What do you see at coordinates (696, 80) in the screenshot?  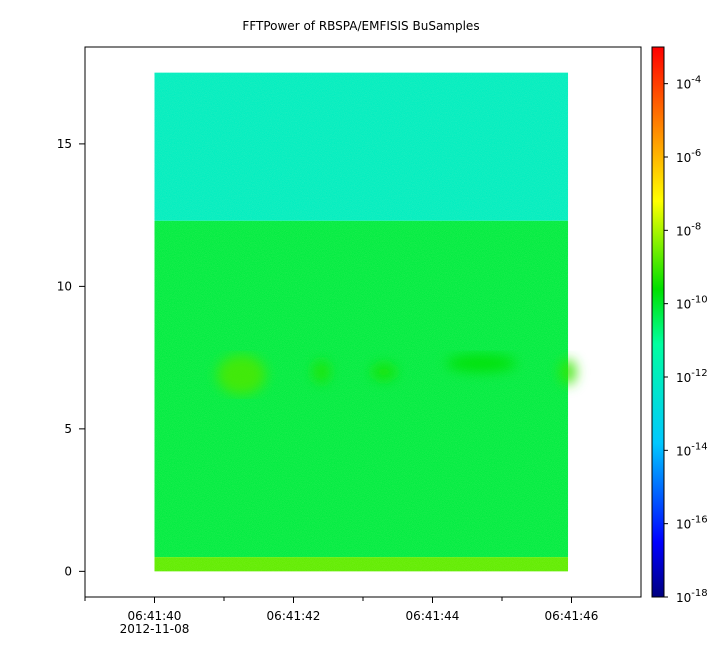 I see `colorbar-tick-exponent: -4` at bounding box center [696, 80].